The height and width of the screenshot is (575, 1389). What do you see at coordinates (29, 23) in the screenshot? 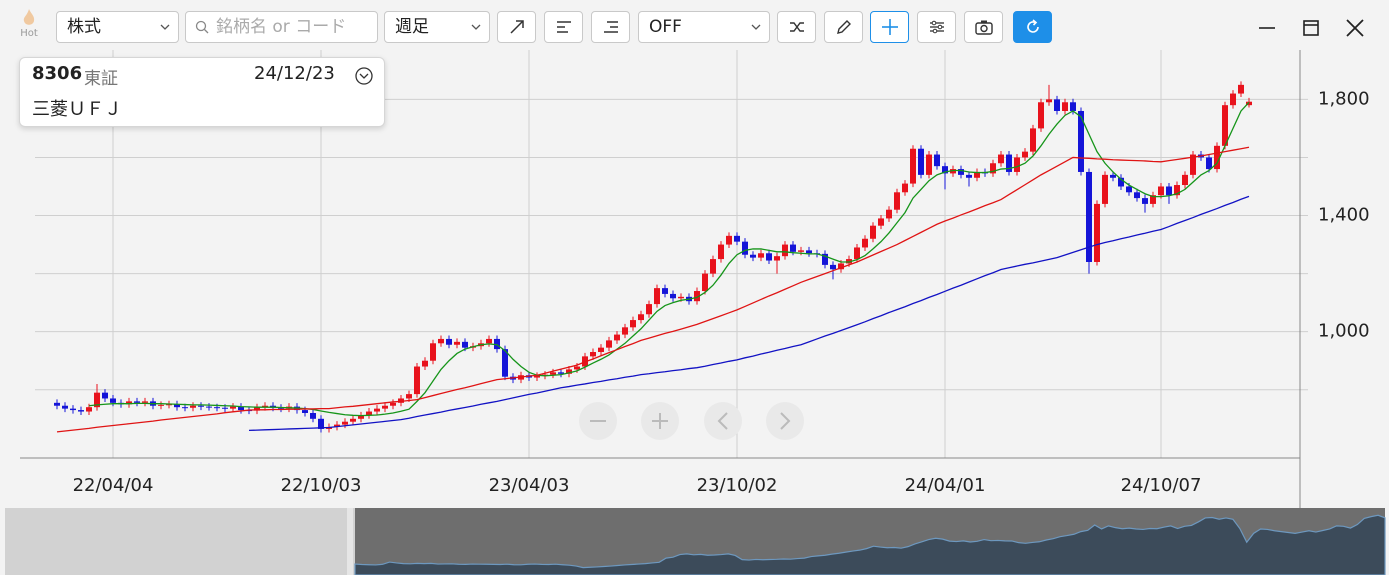
I see `hot-button: Hot` at bounding box center [29, 23].